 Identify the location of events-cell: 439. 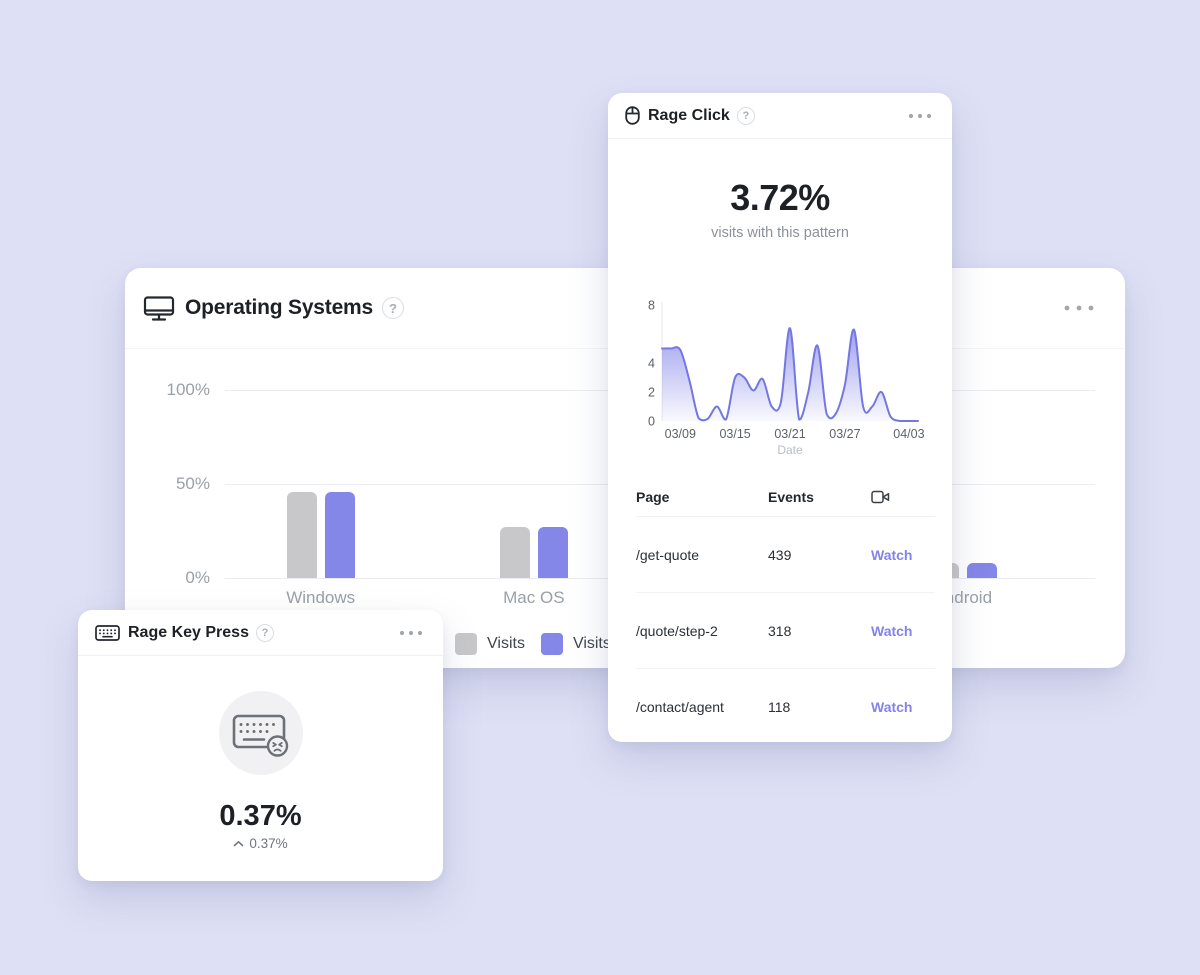
(780, 554).